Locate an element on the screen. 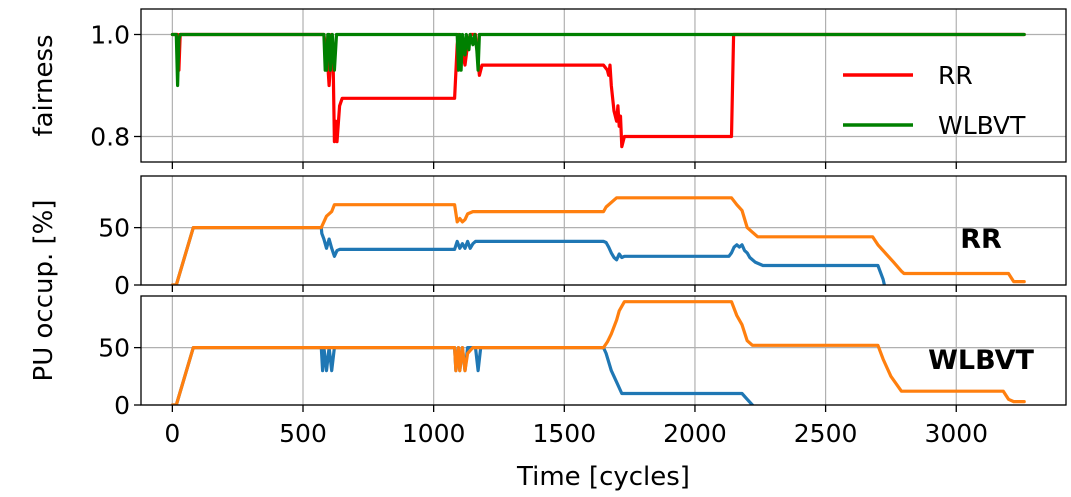 This screenshot has height=497, width=1071. series-line-orange is located at coordinates (598, 240).